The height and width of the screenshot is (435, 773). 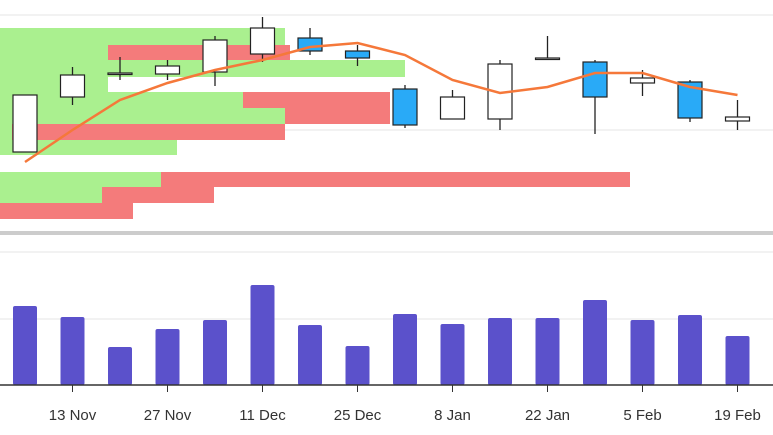 What do you see at coordinates (358, 415) in the screenshot?
I see `x-tick-label: 25 Dec` at bounding box center [358, 415].